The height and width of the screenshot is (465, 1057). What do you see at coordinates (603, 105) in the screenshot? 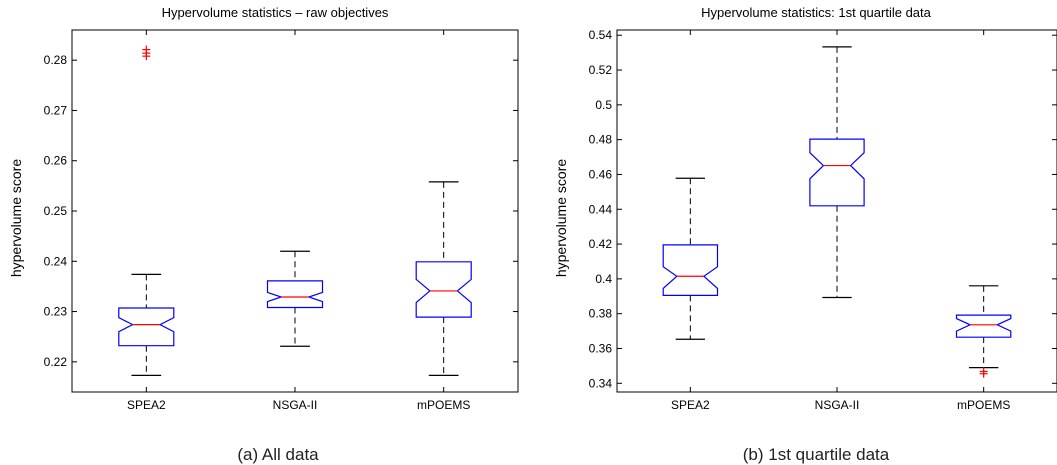
I see `y-tick-label: 0.5` at bounding box center [603, 105].